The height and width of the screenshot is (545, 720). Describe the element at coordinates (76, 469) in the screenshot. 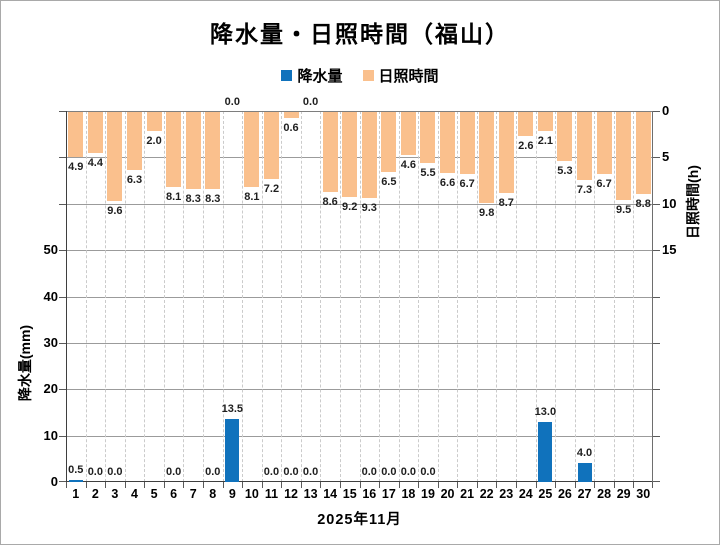

I see `value-label-precipitation: 0.5` at that location.